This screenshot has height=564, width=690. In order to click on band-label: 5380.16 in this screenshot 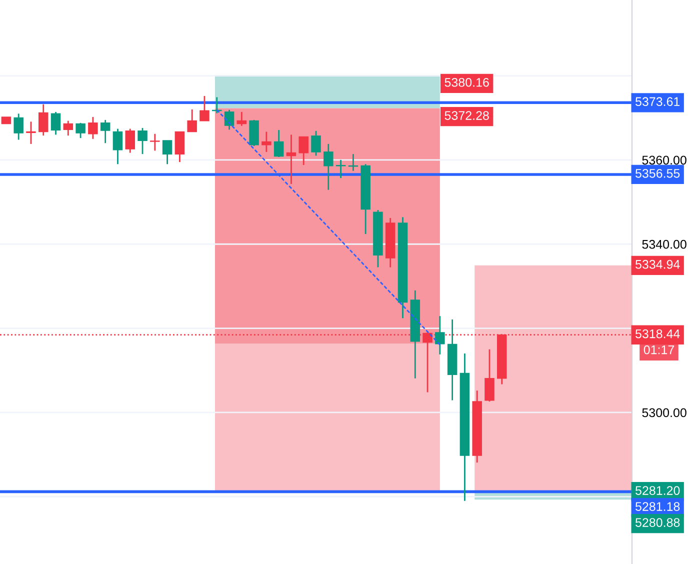, I will do `click(466, 82)`.